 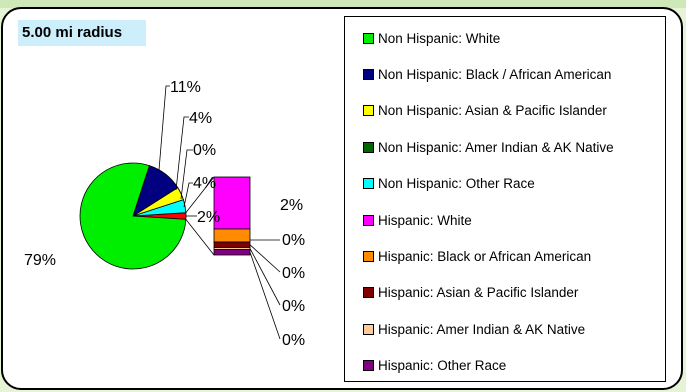 What do you see at coordinates (456, 184) in the screenshot?
I see `legend-label: Non Hispanic: Other Race` at bounding box center [456, 184].